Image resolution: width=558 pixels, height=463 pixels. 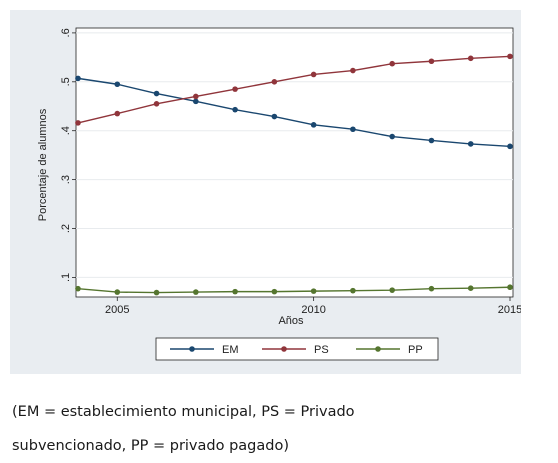 What do you see at coordinates (294, 290) in the screenshot?
I see `series-line-pp` at bounding box center [294, 290].